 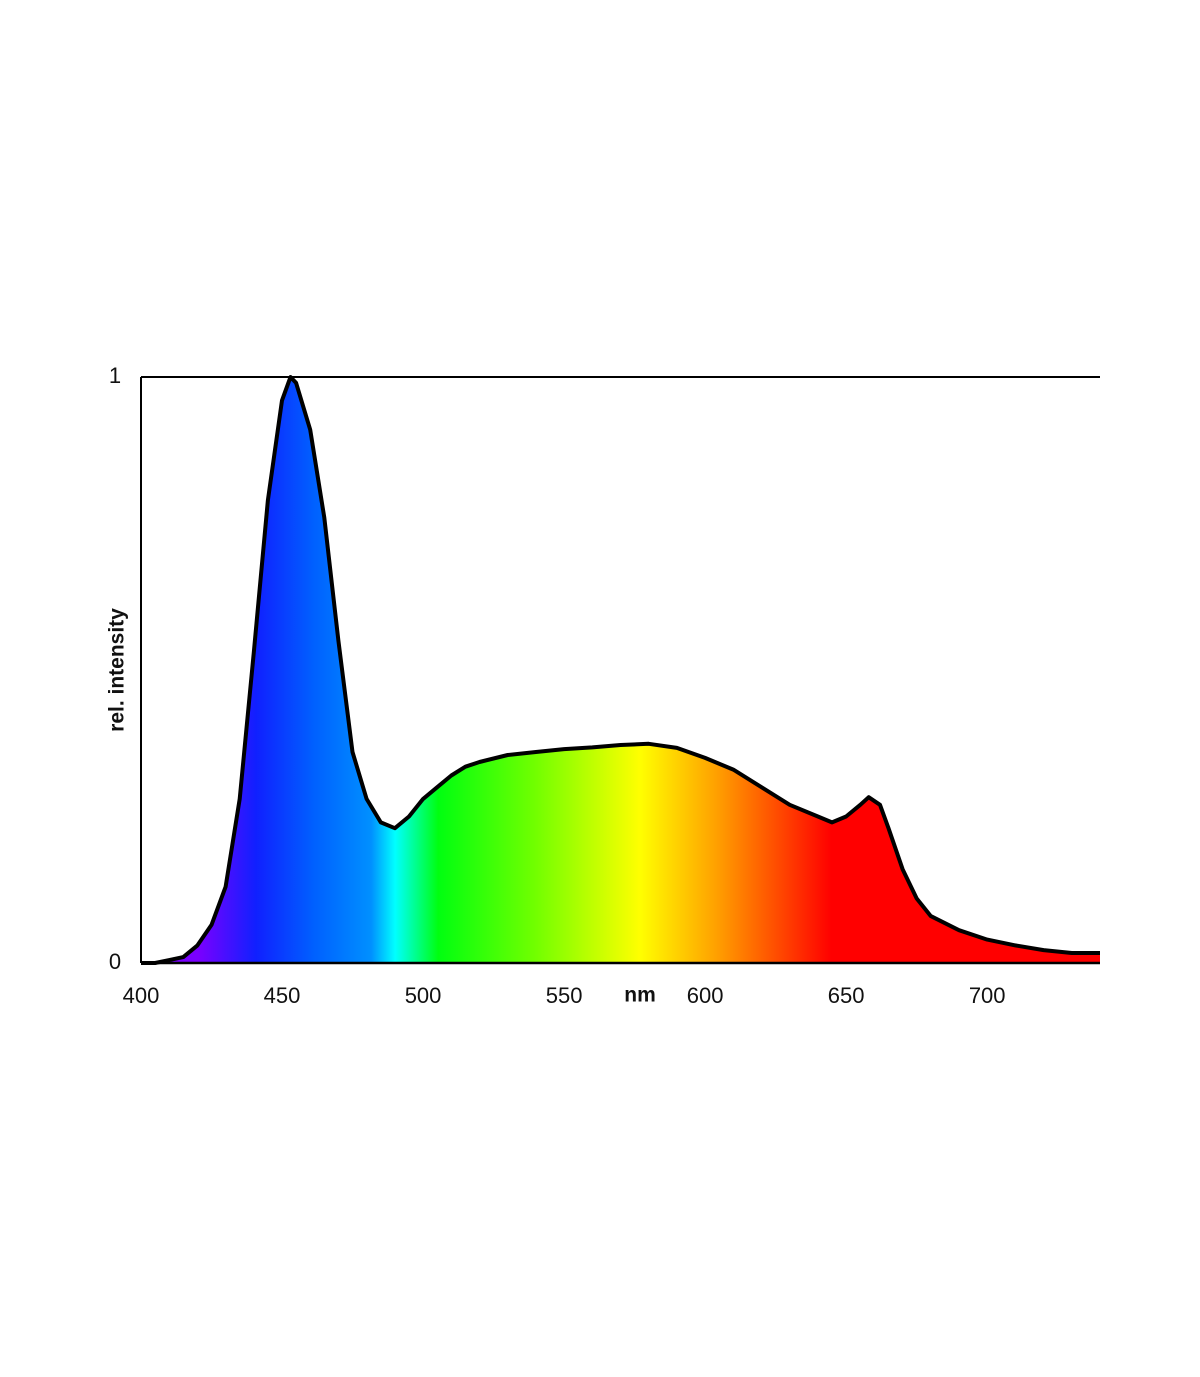 I want to click on x-tick-label: 550, so click(x=564, y=995).